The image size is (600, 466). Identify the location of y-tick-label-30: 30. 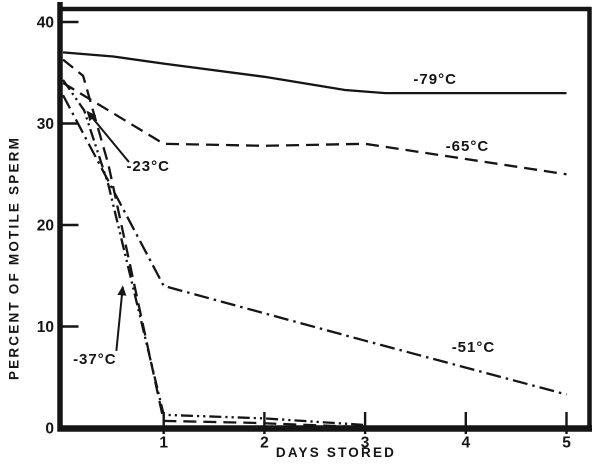
(45, 124).